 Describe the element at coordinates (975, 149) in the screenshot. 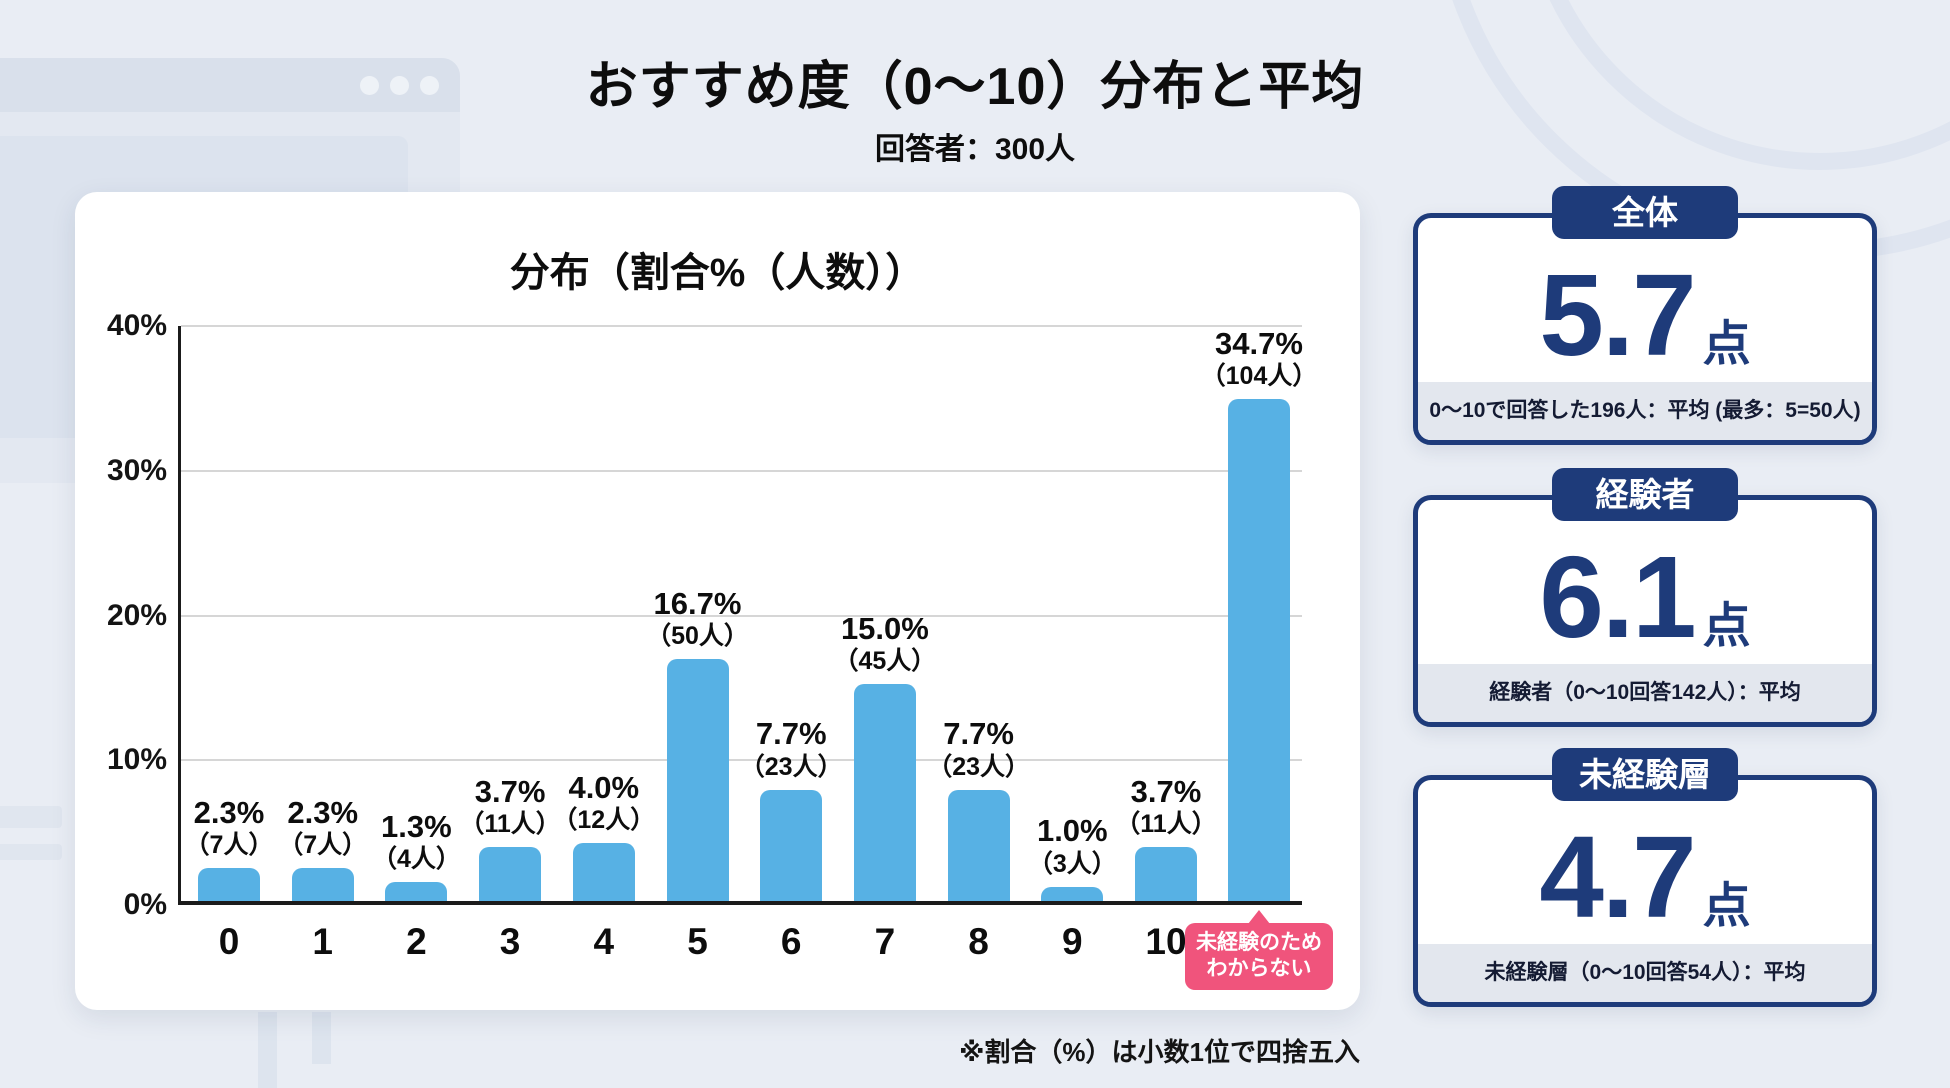

I see `page-subtitle: 回答者：300人` at that location.